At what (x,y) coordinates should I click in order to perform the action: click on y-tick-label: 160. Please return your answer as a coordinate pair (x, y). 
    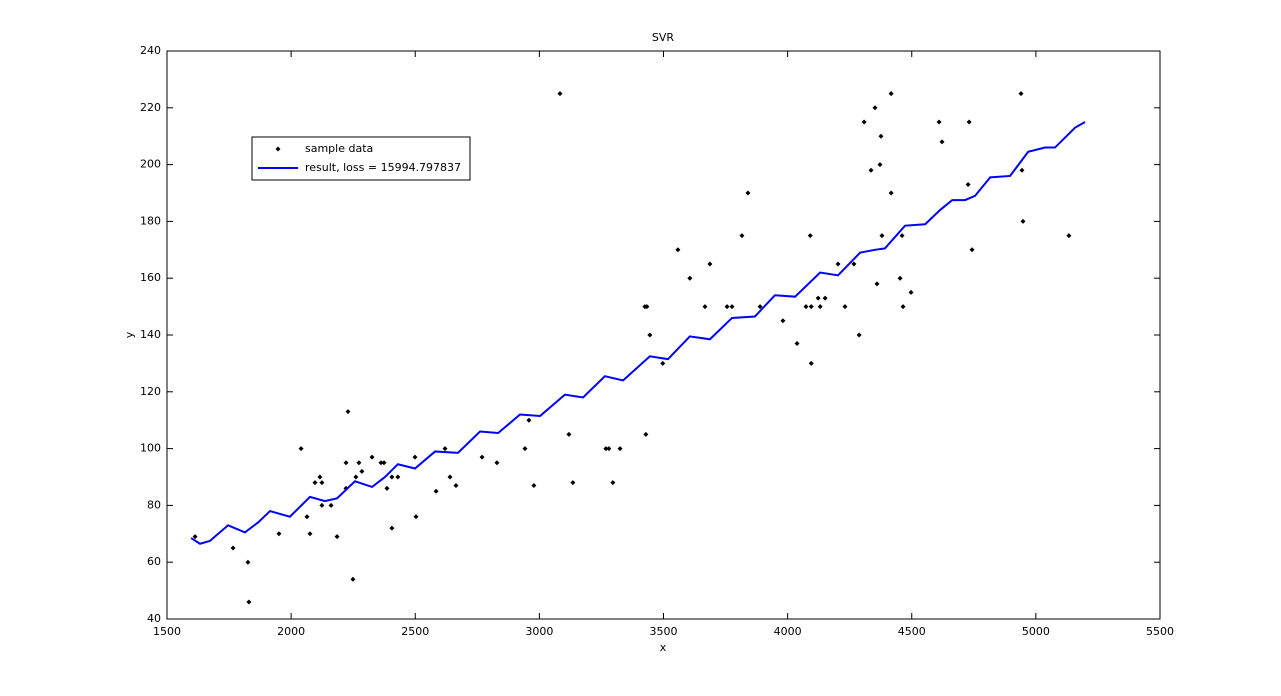
    Looking at the image, I should click on (150, 277).